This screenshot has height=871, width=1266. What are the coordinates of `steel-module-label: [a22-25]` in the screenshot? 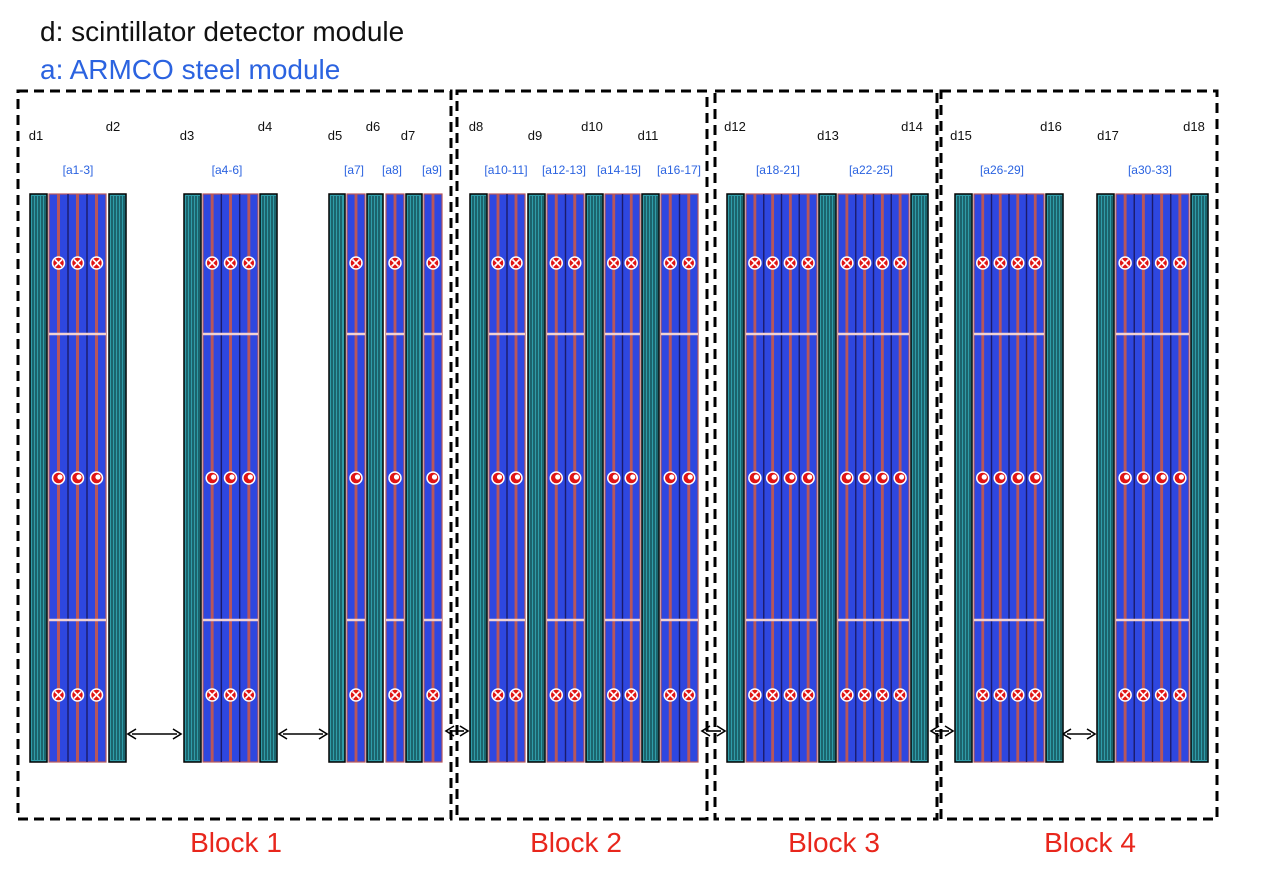 It's located at (871, 170).